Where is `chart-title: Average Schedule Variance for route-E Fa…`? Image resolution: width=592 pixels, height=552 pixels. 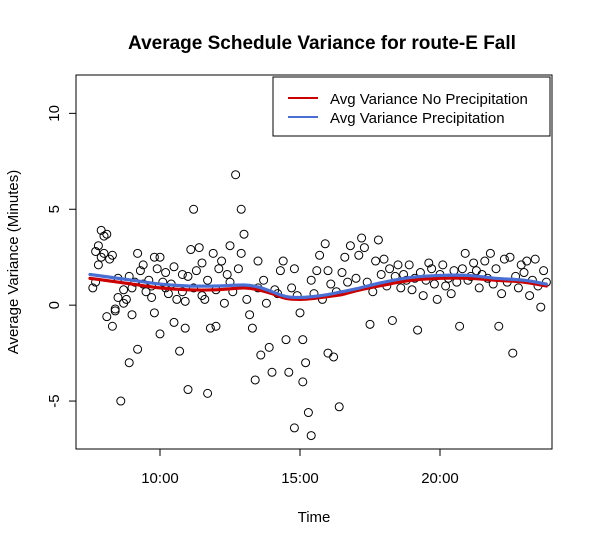 chart-title: Average Schedule Variance for route-E Fa… is located at coordinates (322, 43).